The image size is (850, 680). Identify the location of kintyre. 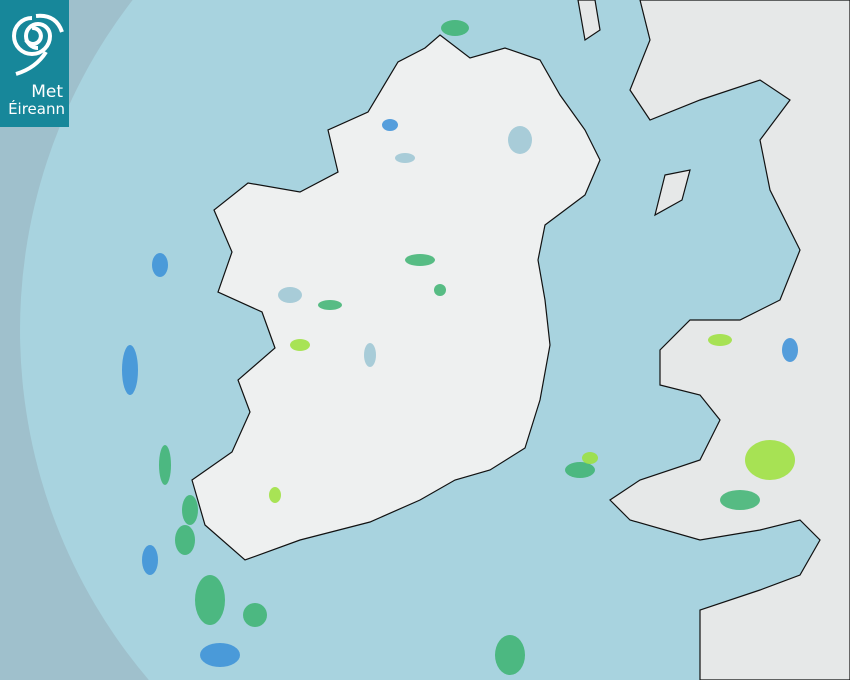
(589, 21).